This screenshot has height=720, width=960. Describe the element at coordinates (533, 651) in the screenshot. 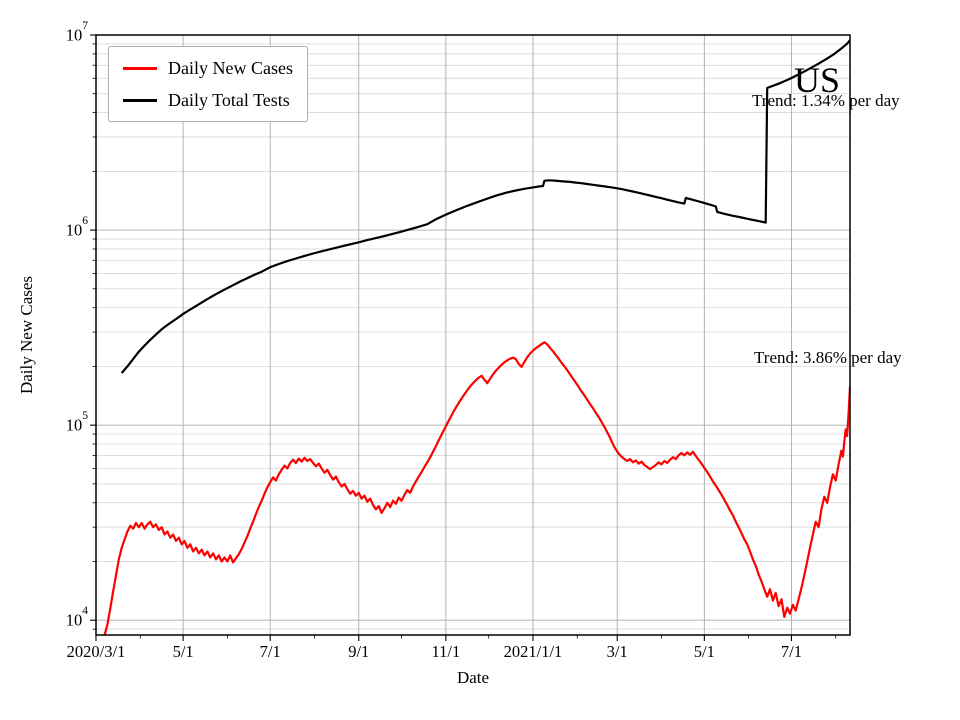

I see `x-tick-label: 2021/1/1` at that location.